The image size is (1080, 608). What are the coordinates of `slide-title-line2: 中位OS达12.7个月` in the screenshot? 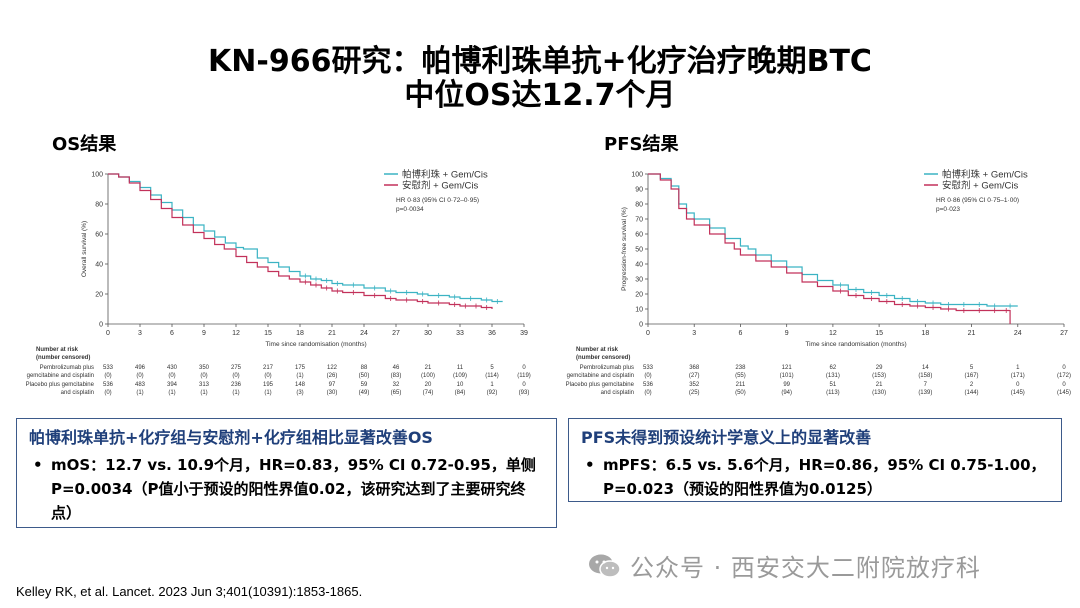 It's located at (540, 95).